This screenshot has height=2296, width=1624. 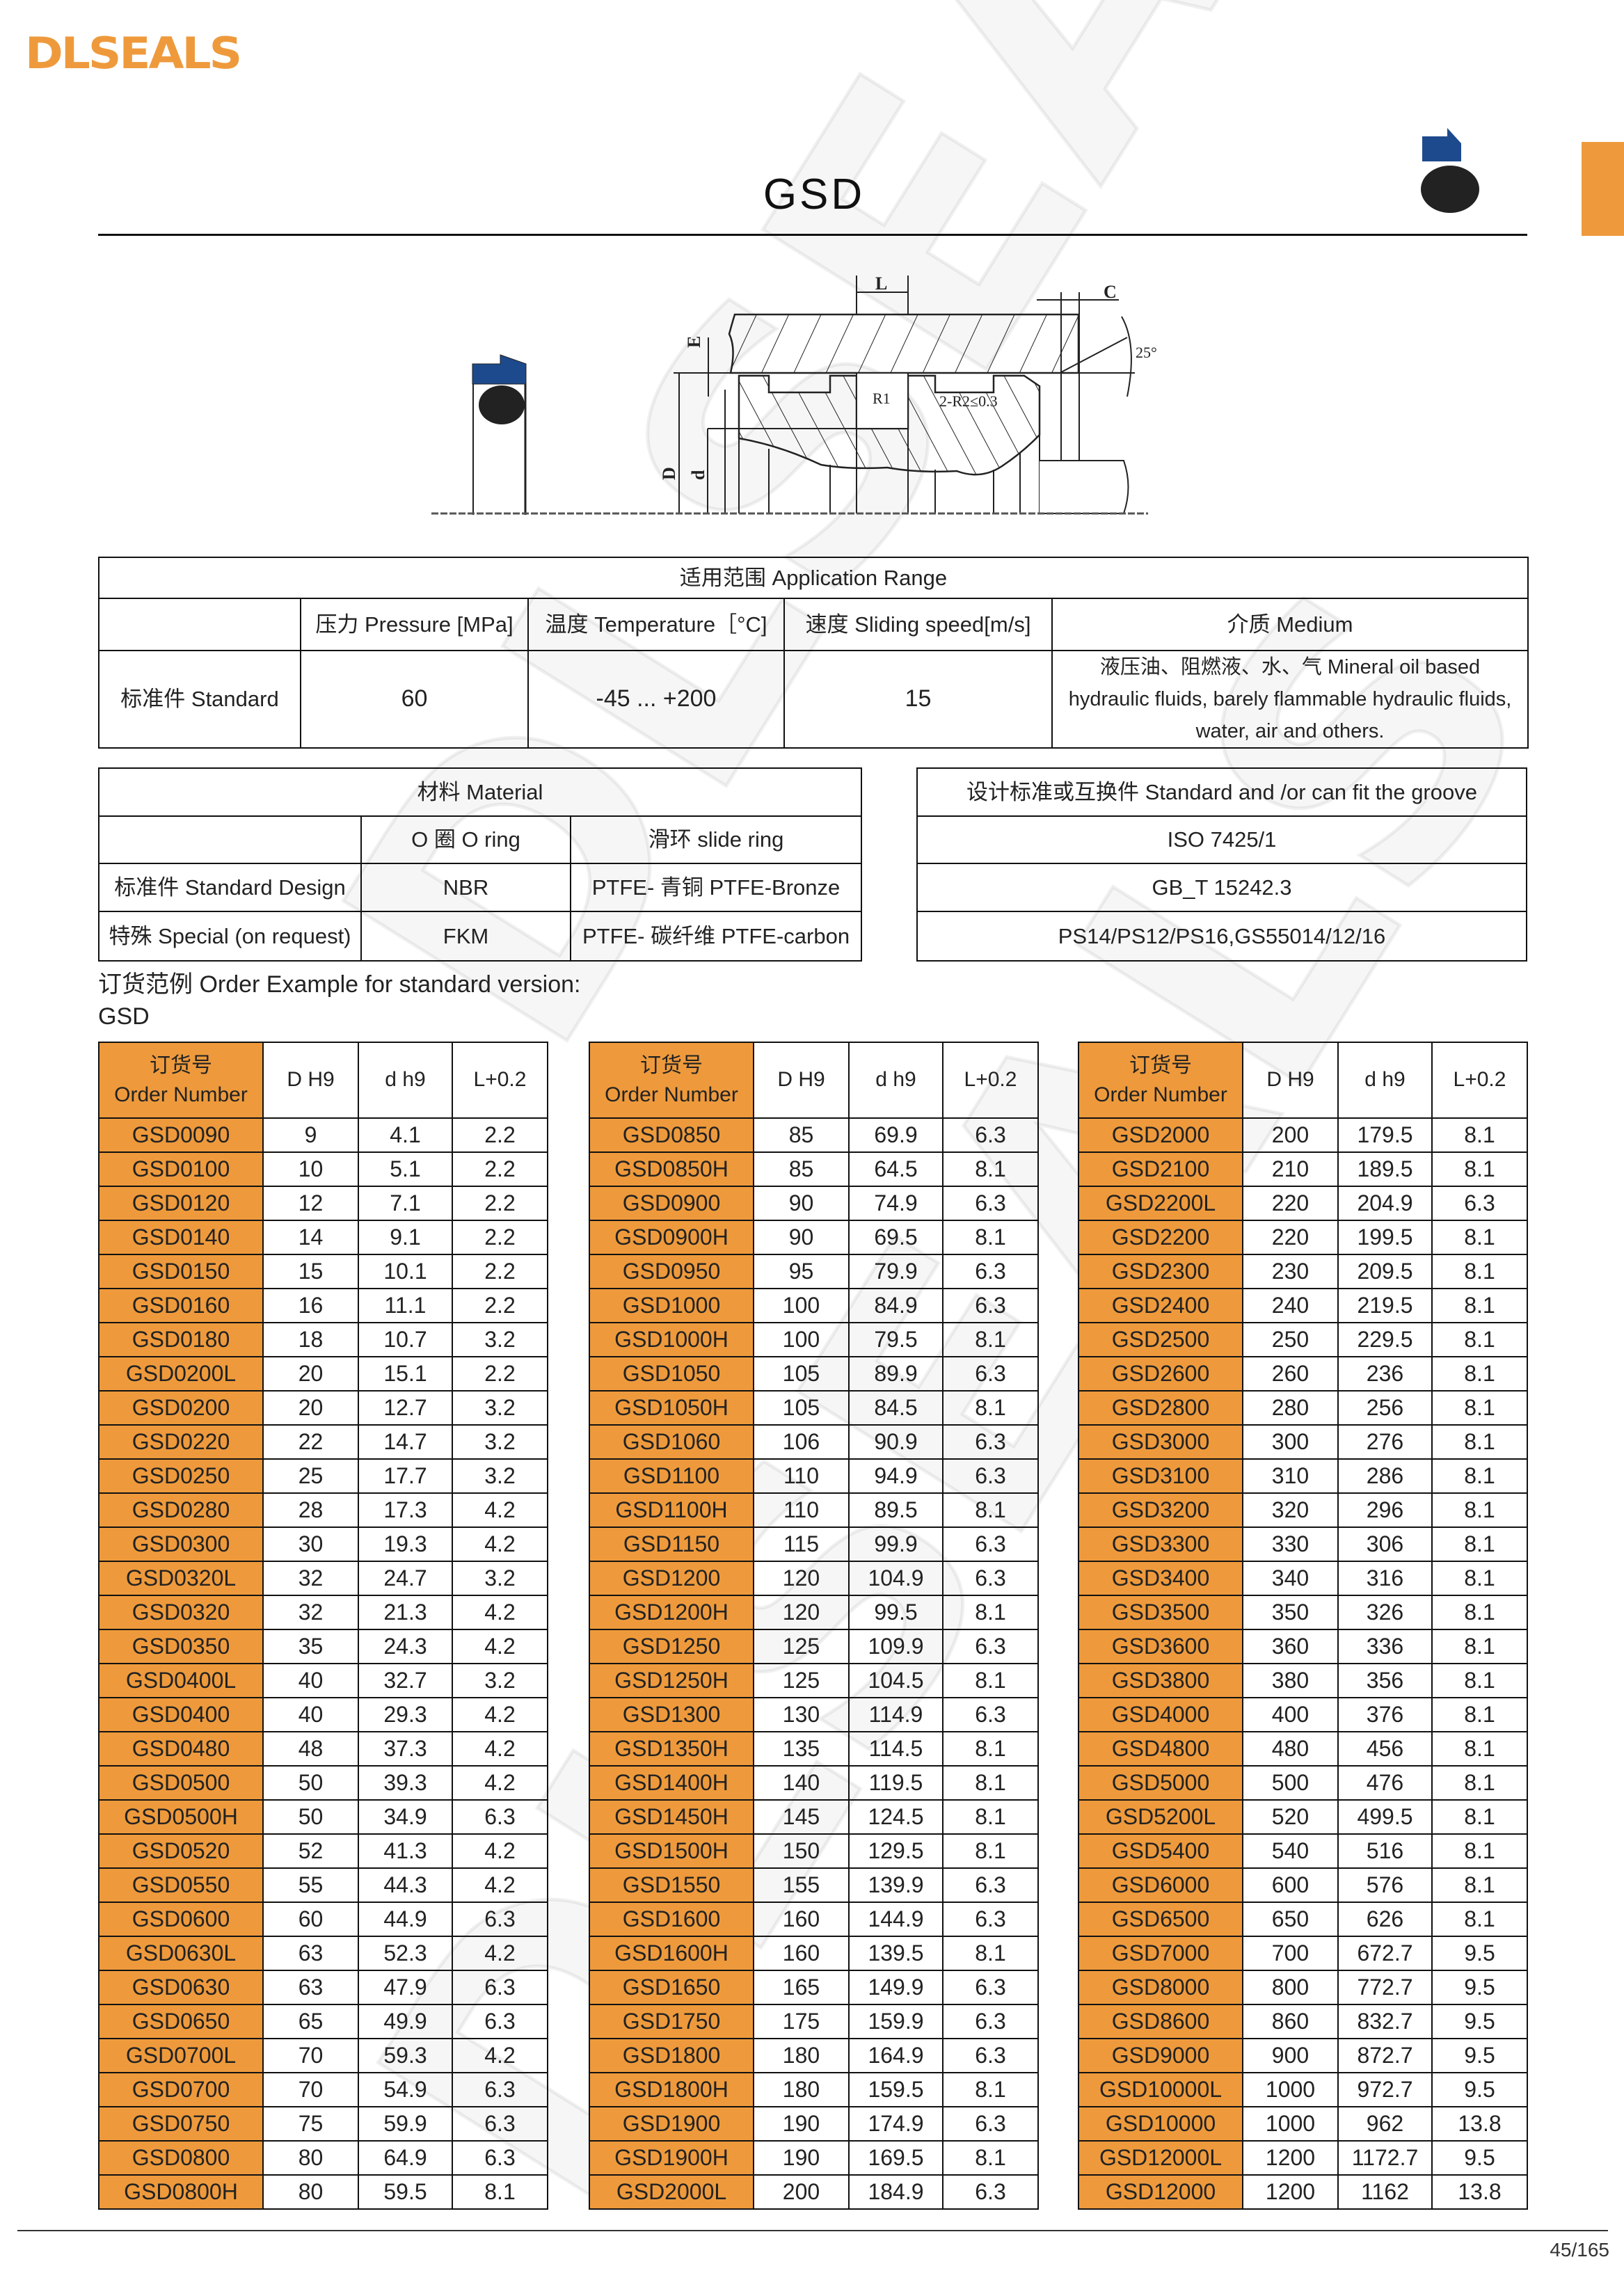 I want to click on table-row: GSD0500 50 39.3 4.2, so click(x=323, y=1783).